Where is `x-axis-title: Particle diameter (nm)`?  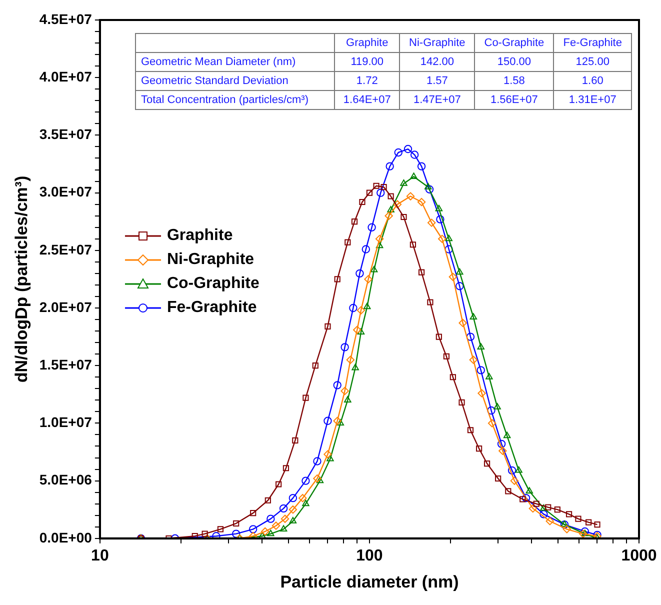 x-axis-title: Particle diameter (nm) is located at coordinates (369, 582).